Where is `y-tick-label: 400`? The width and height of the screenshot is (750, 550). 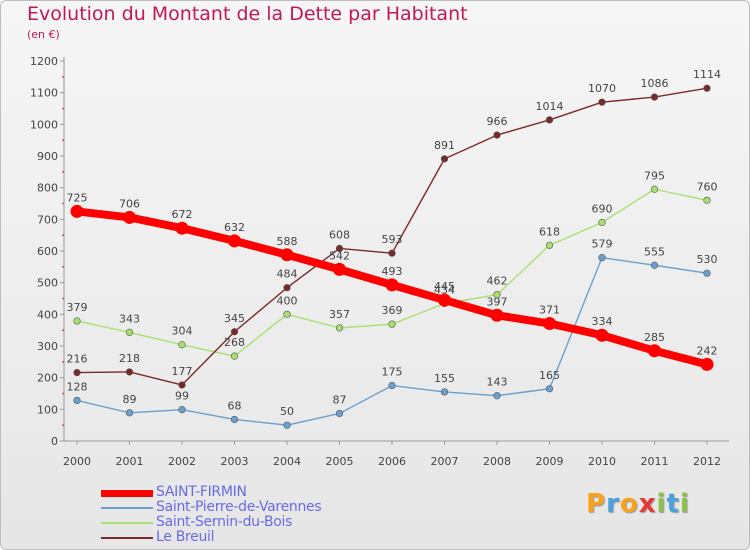 y-tick-label: 400 is located at coordinates (47, 314).